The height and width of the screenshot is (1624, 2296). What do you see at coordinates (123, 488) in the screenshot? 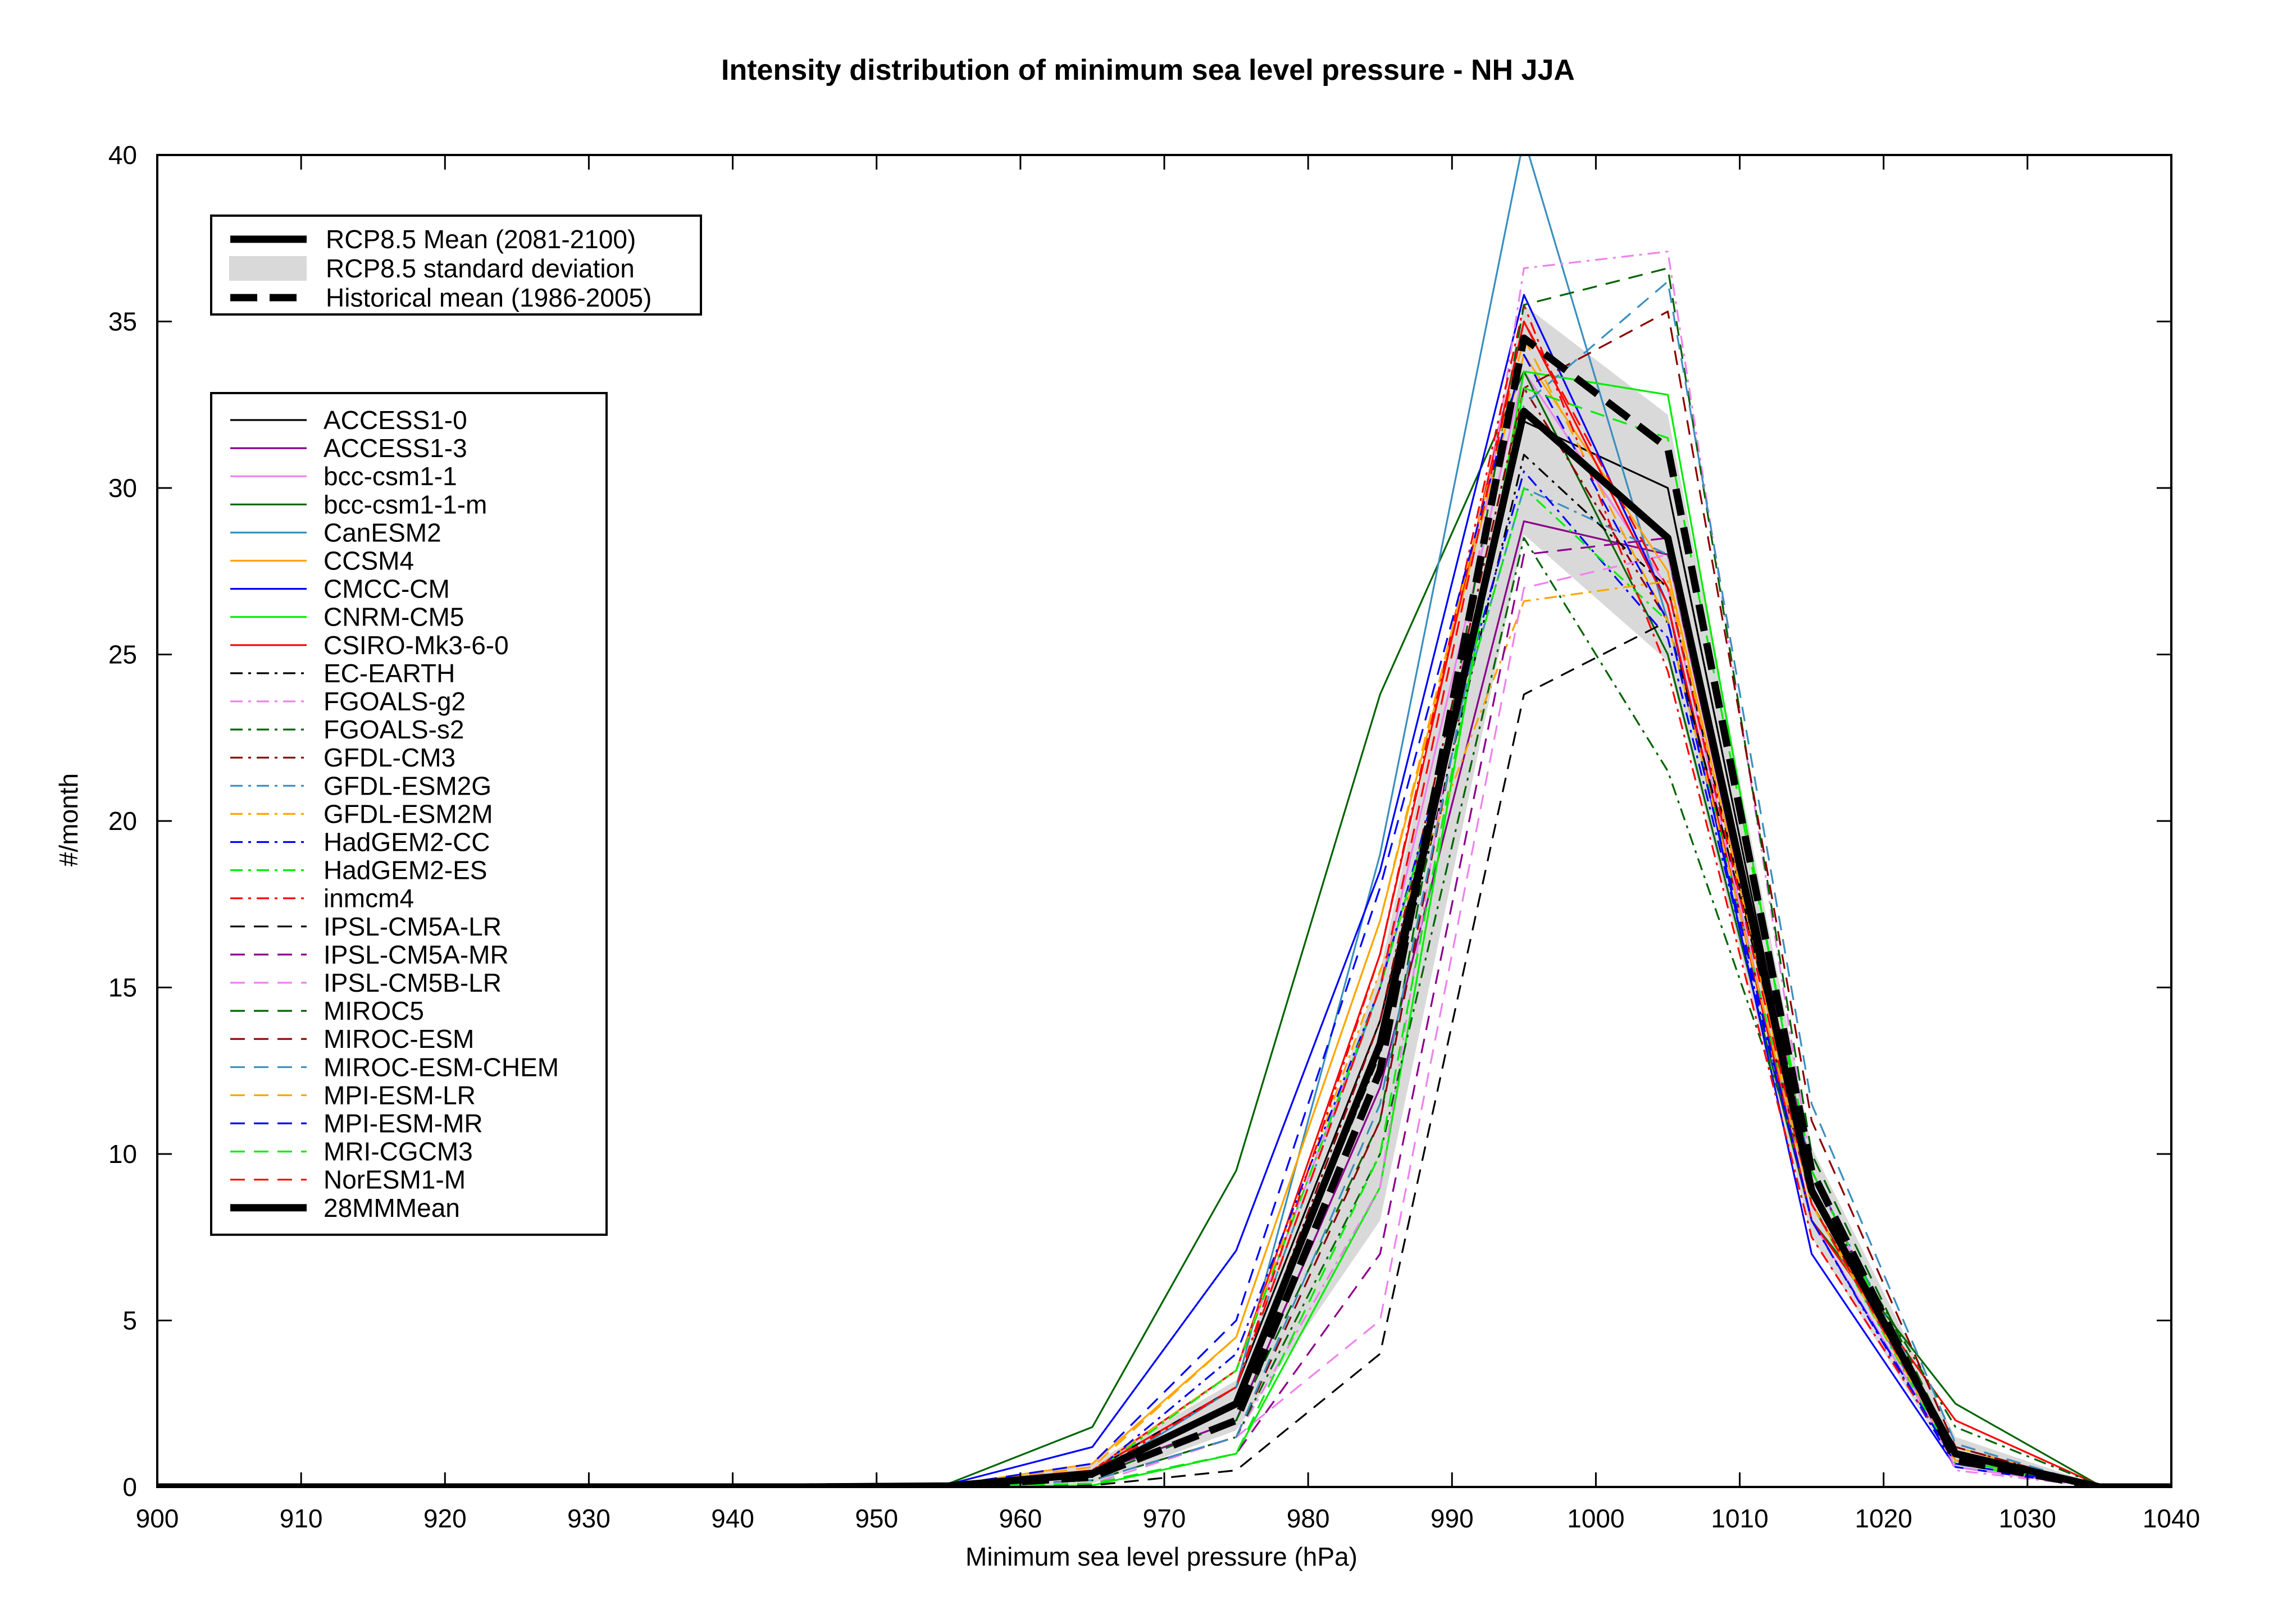
I see `y-tick-label: 30` at bounding box center [123, 488].